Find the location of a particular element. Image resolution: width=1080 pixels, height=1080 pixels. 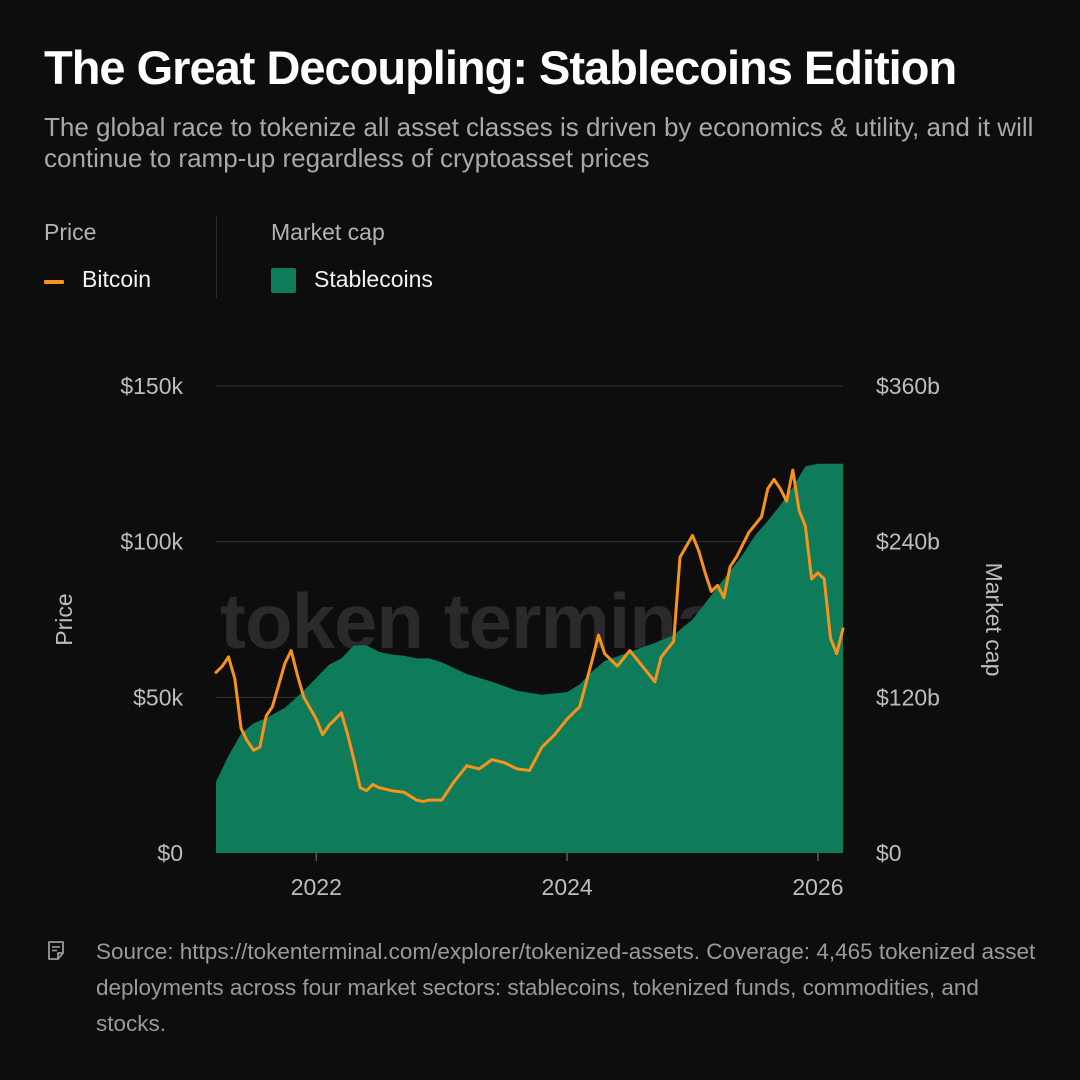

y-right-axis-title: Market cap is located at coordinates (994, 620).